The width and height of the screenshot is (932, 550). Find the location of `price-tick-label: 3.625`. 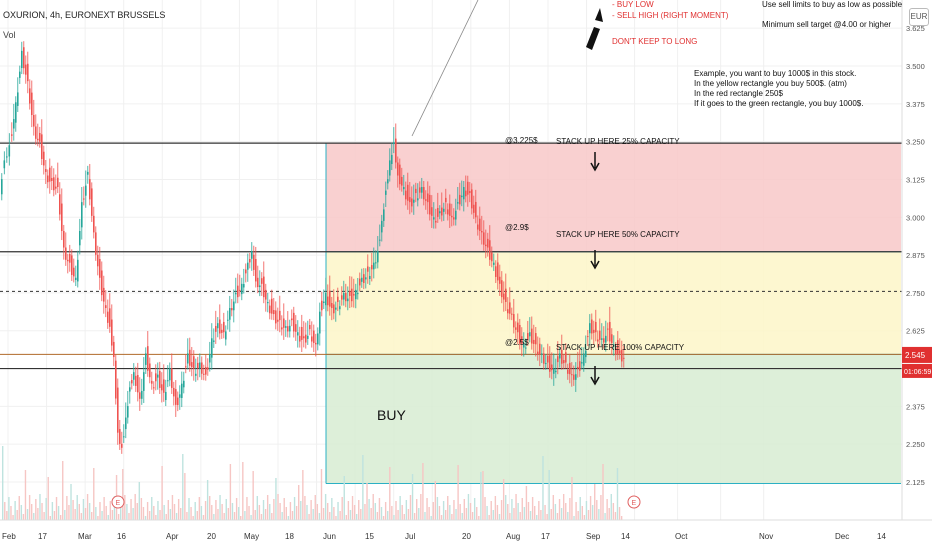

price-tick-label: 3.625 is located at coordinates (915, 28).